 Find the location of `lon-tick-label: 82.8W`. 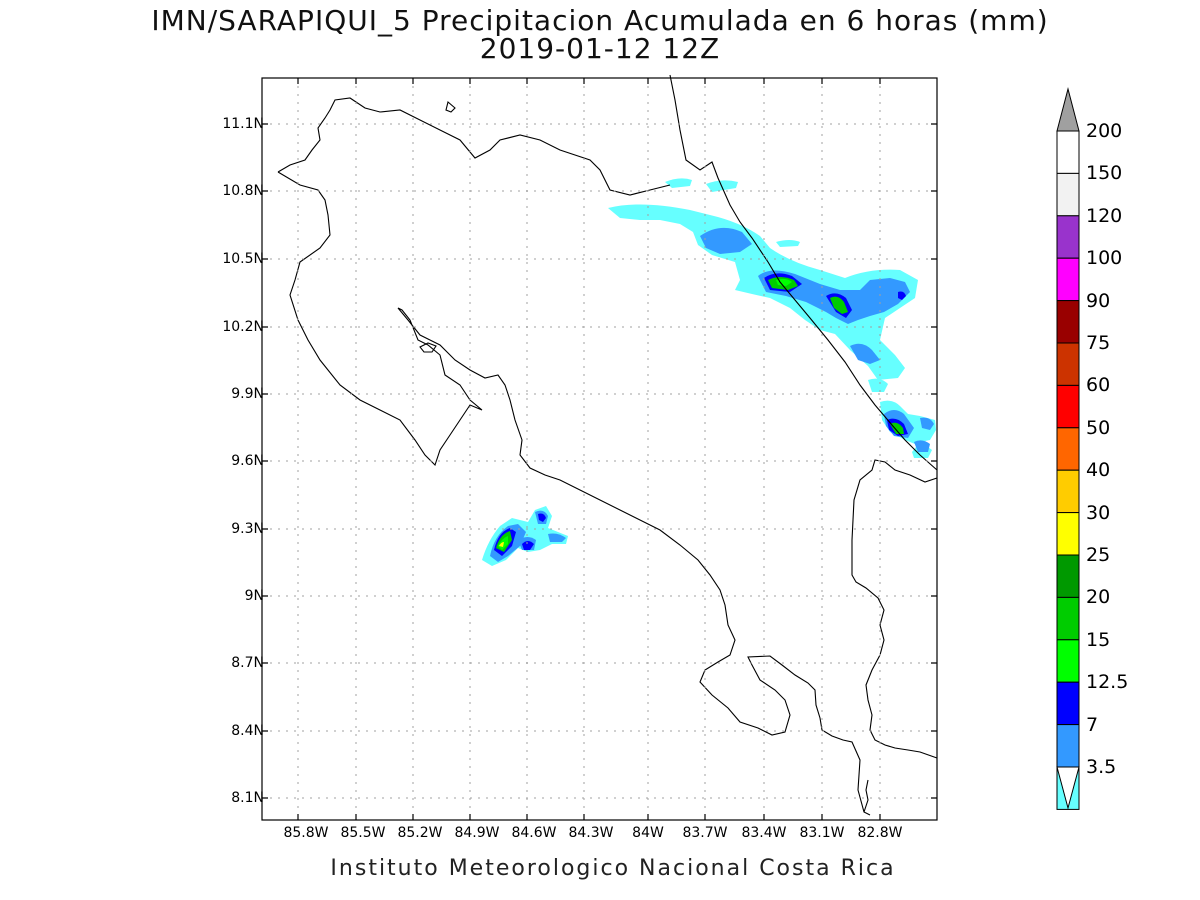

lon-tick-label: 82.8W is located at coordinates (880, 833).